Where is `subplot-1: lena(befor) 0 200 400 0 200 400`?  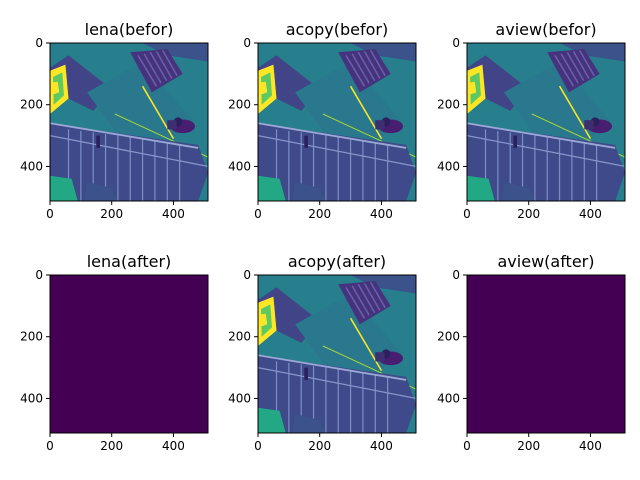
subplot-1: lena(befor) 0 200 400 0 200 400 is located at coordinates (114, 120).